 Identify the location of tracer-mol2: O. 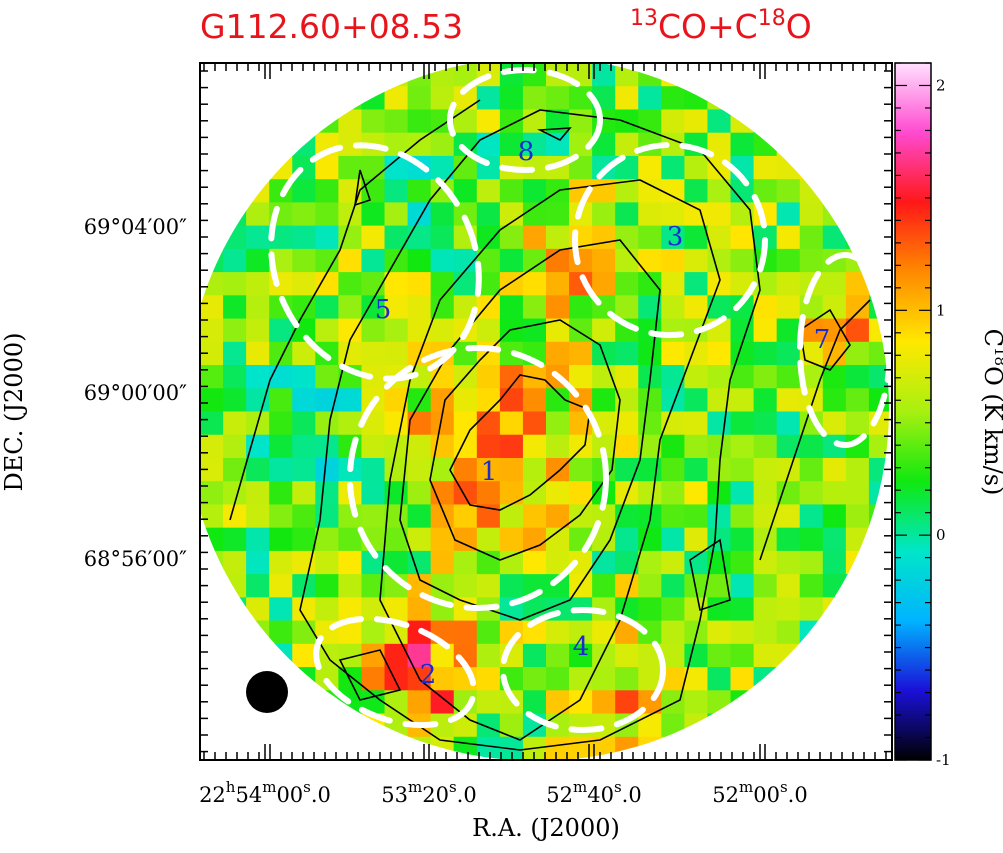
(799, 26).